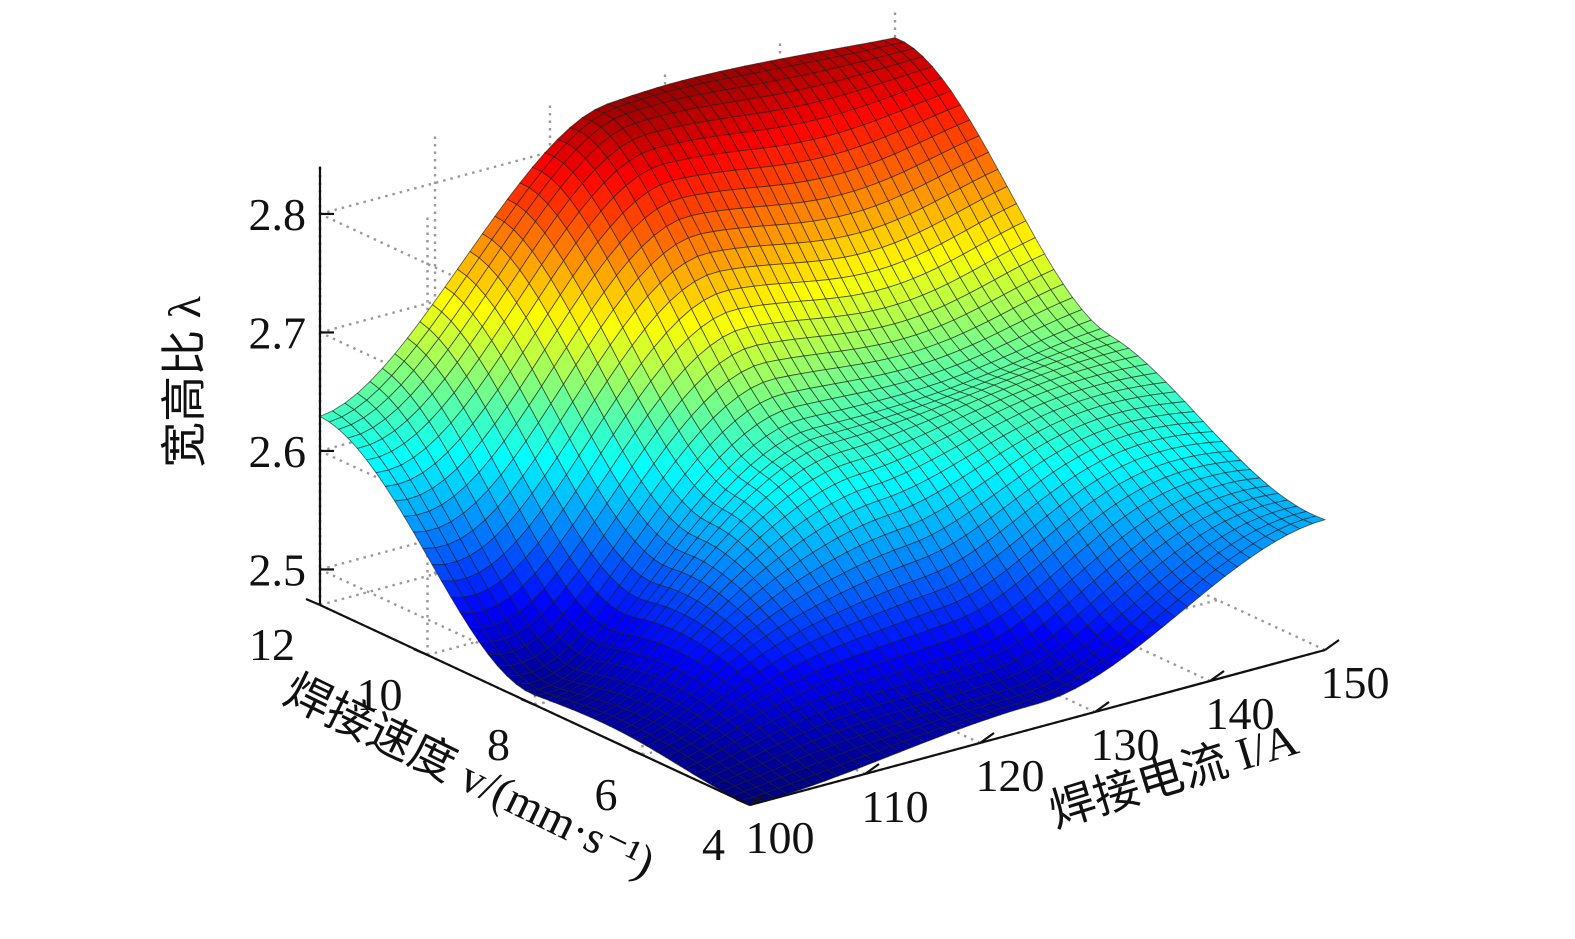  Describe the element at coordinates (780, 837) in the screenshot. I see `x-tick-label: 100` at that location.